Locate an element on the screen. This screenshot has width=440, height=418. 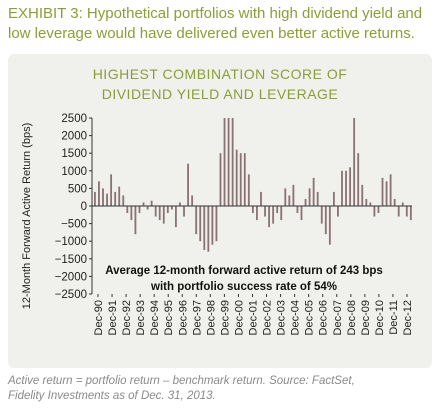
x-tick-label: Dec-98 is located at coordinates (211, 317).